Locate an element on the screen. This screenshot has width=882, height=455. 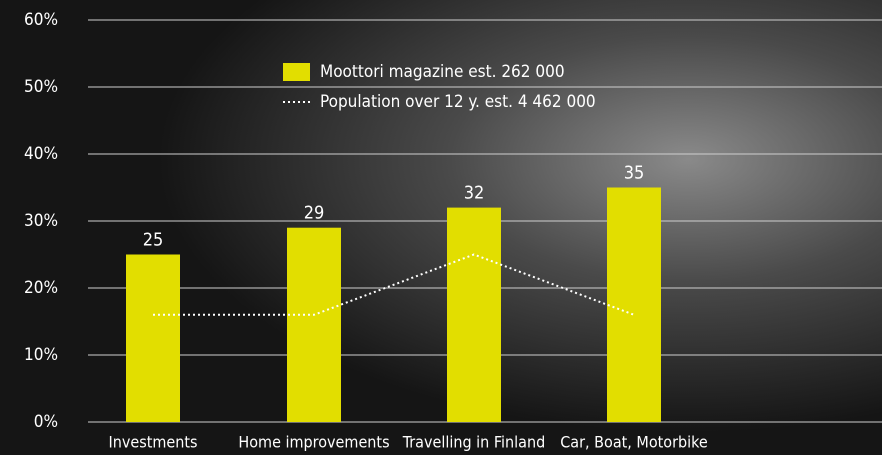
y-tick-label: 60% is located at coordinates (41, 20).